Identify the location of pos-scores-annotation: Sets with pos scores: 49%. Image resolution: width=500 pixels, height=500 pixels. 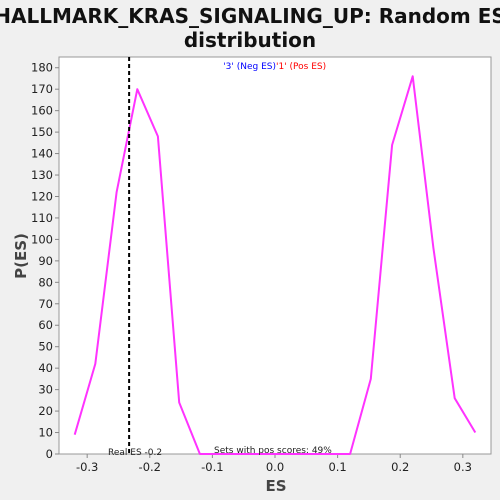
(273, 451).